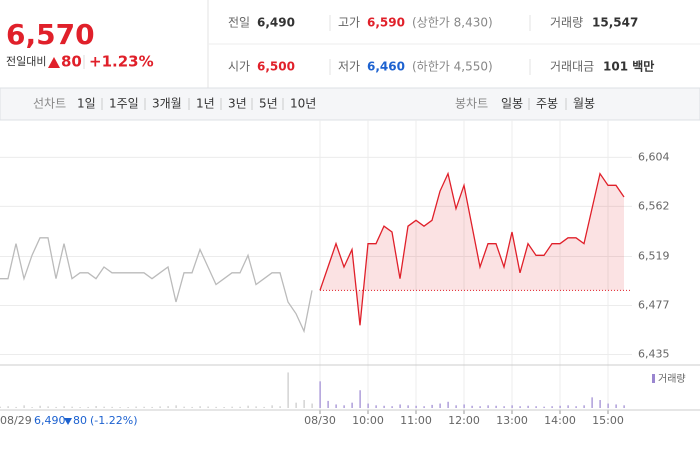  Describe the element at coordinates (239, 67) in the screenshot. I see `stat-label: 시가` at that location.